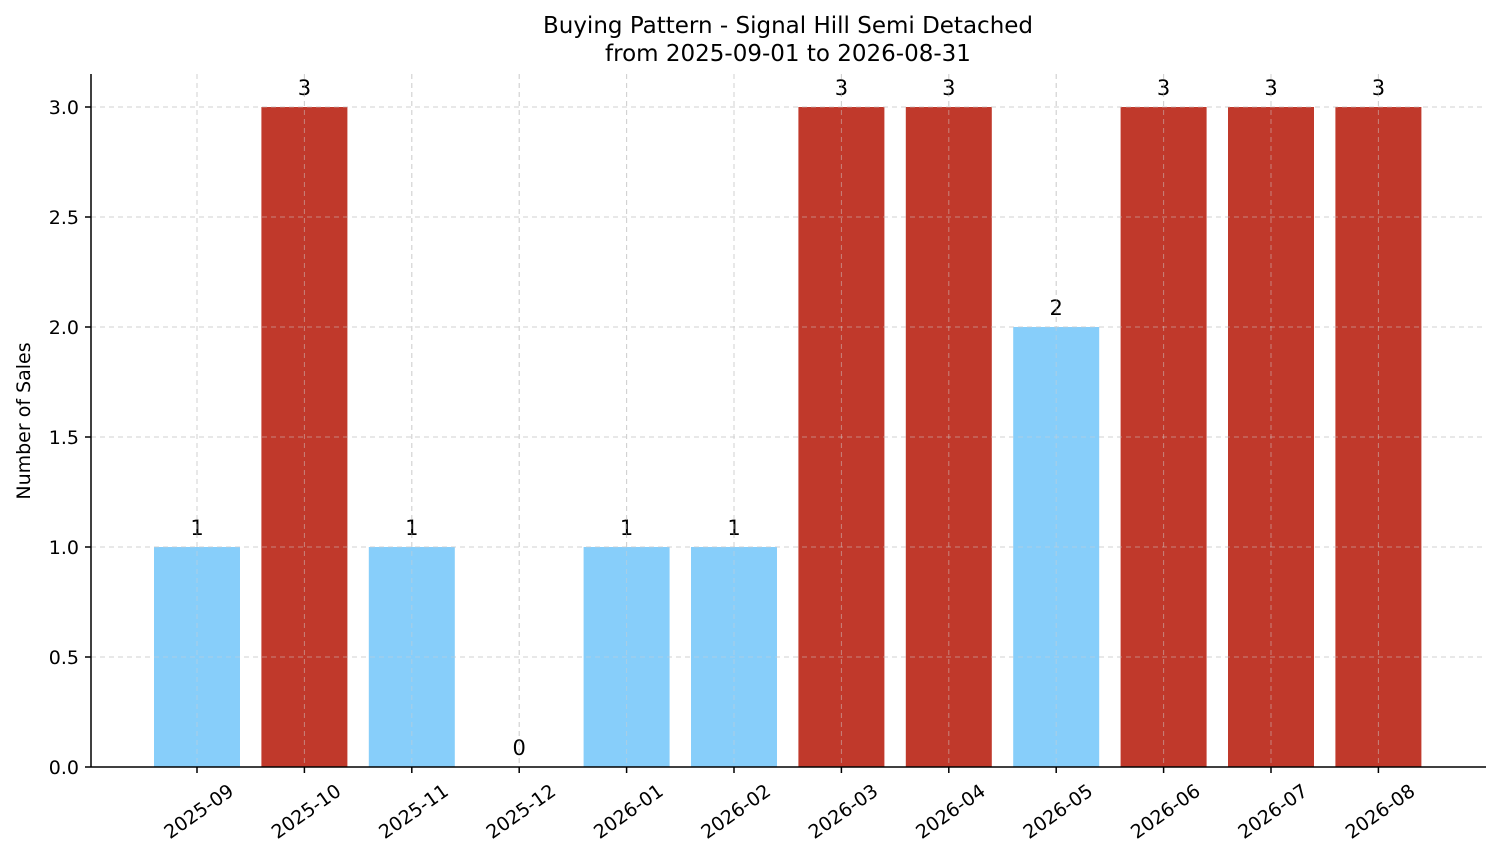  Describe the element at coordinates (64, 108) in the screenshot. I see `y-tick-label: 3.0` at that location.